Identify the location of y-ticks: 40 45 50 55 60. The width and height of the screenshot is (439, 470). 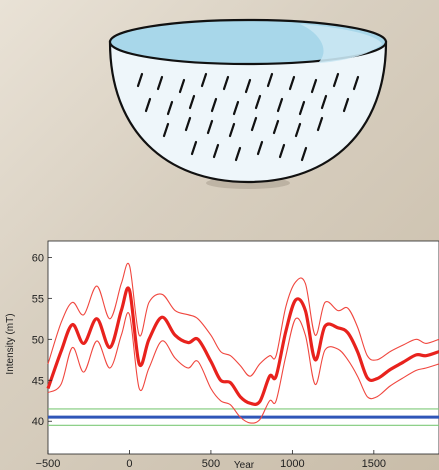
(42, 340).